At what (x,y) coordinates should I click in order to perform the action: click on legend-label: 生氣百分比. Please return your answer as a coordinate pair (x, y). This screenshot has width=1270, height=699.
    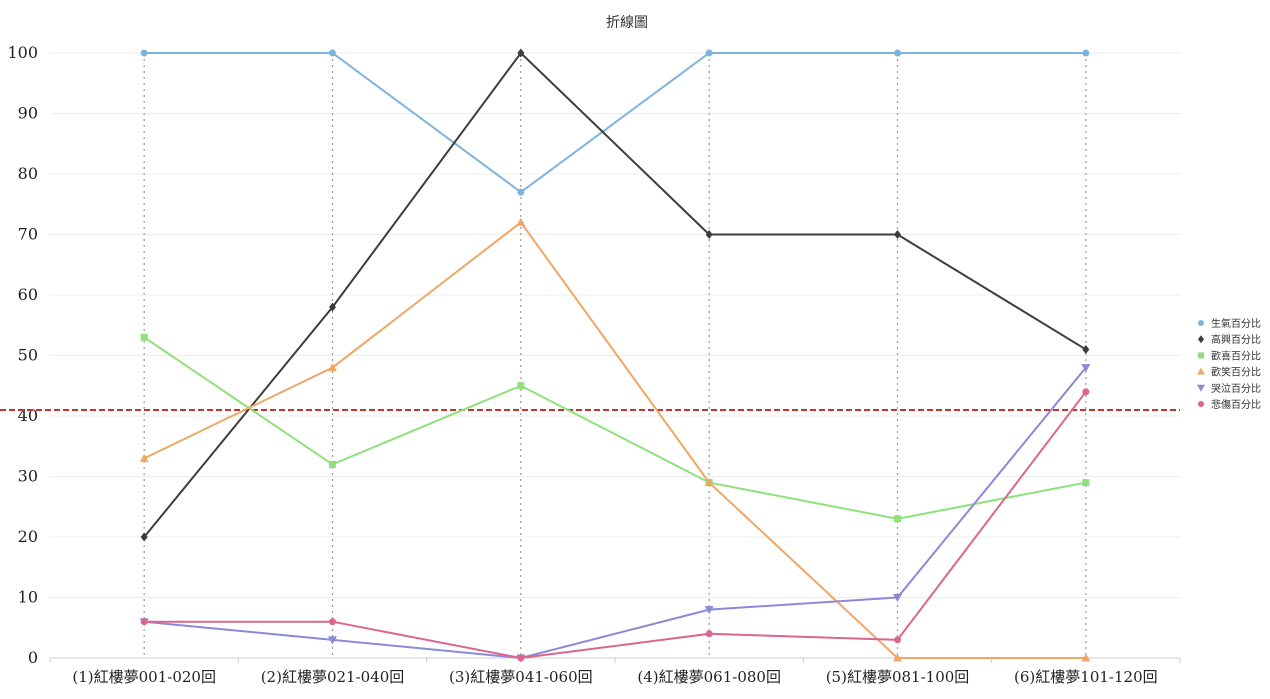
    Looking at the image, I should click on (1236, 323).